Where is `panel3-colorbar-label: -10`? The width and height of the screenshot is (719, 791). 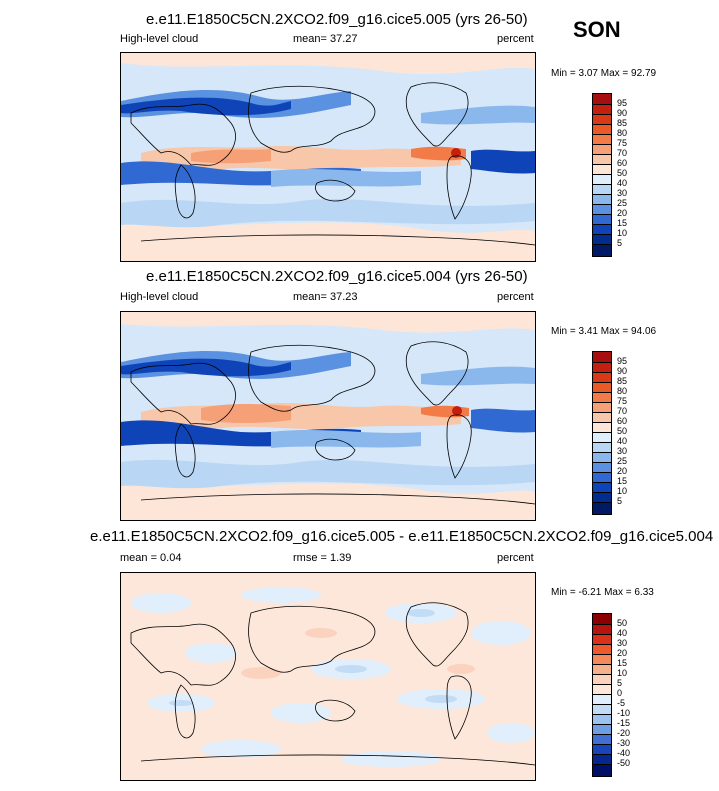 panel3-colorbar-label: -10 is located at coordinates (624, 713).